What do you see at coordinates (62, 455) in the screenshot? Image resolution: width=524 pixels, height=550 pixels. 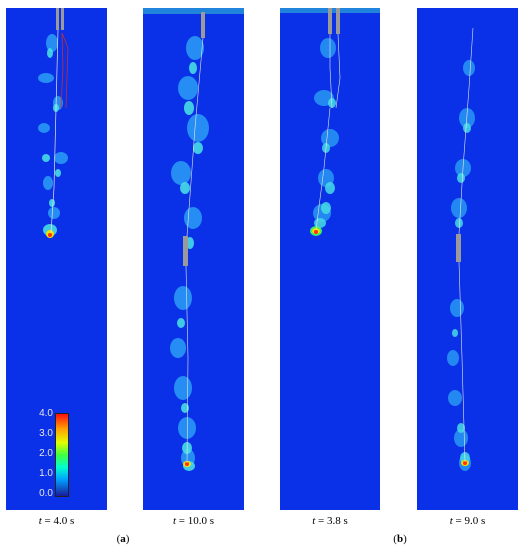 I see `colorbar` at bounding box center [62, 455].